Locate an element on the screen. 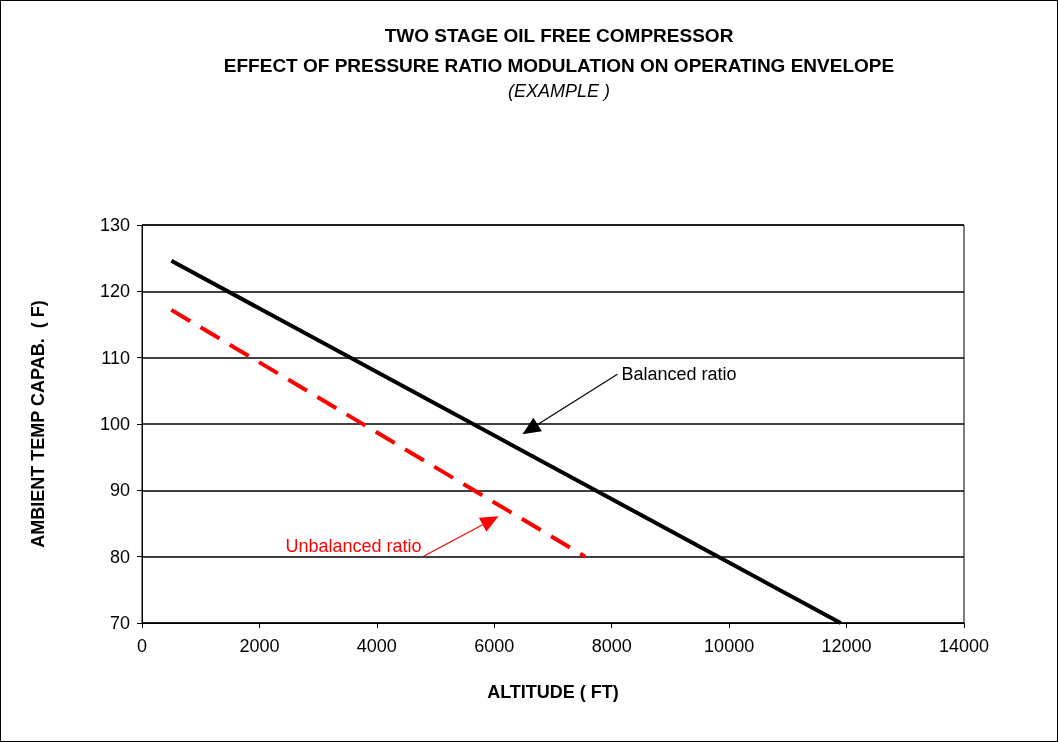 The height and width of the screenshot is (742, 1058). x-tick-label: 12000 is located at coordinates (846, 646).